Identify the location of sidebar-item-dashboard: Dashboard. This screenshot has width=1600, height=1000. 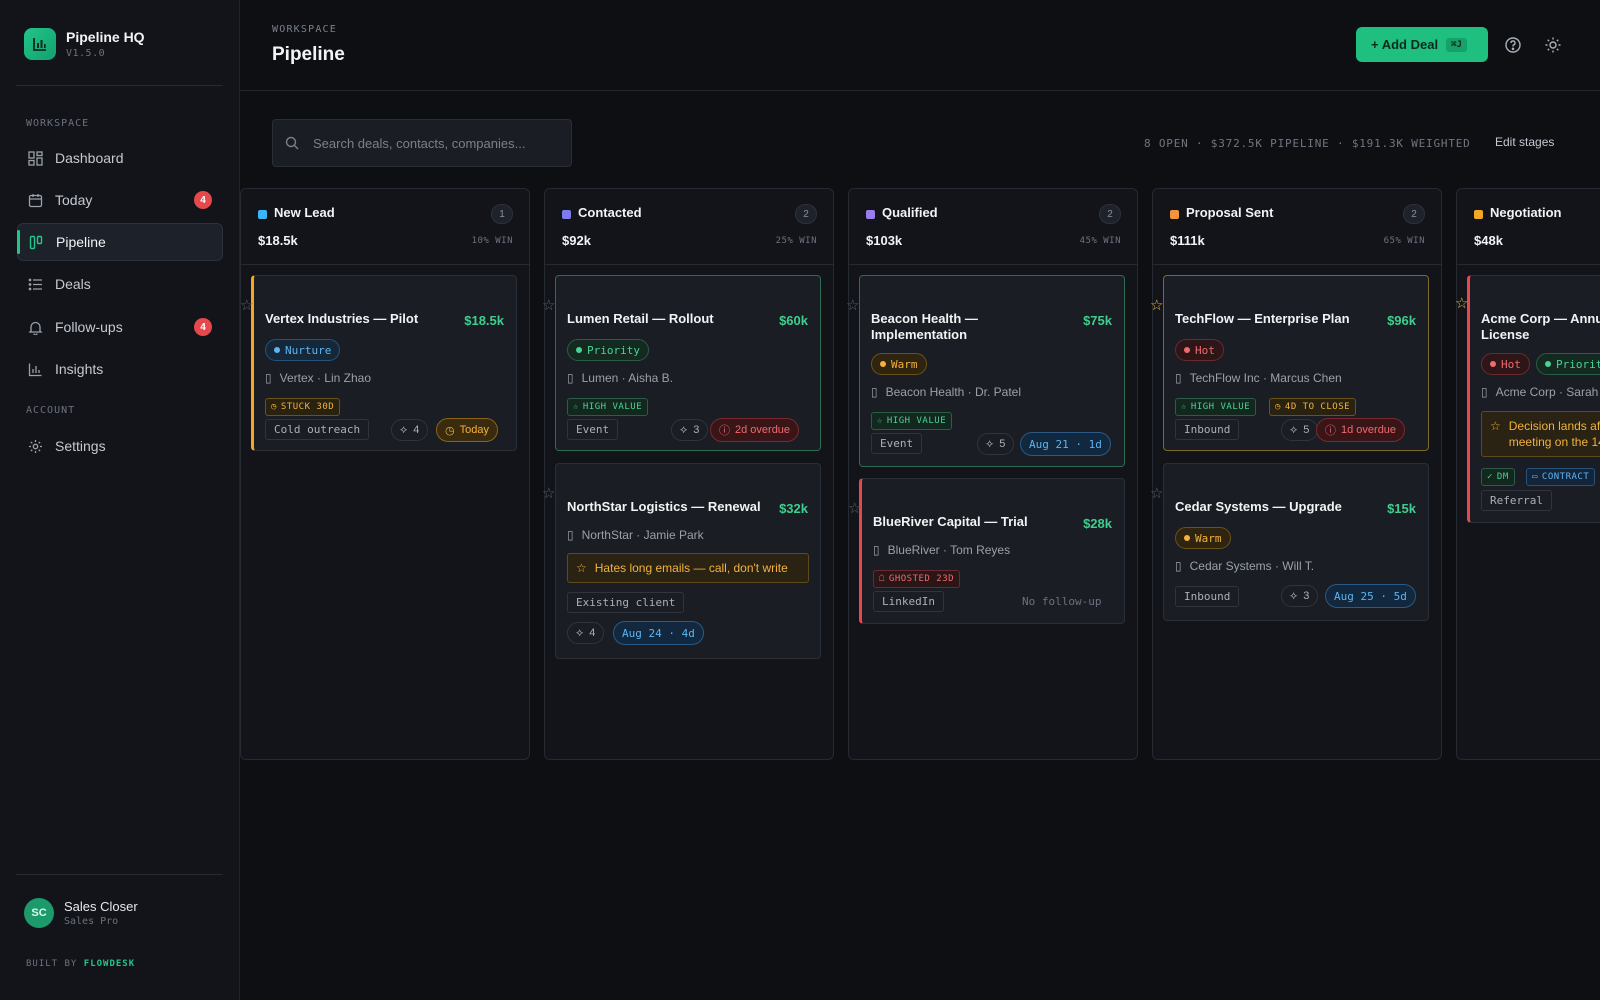
(120, 158).